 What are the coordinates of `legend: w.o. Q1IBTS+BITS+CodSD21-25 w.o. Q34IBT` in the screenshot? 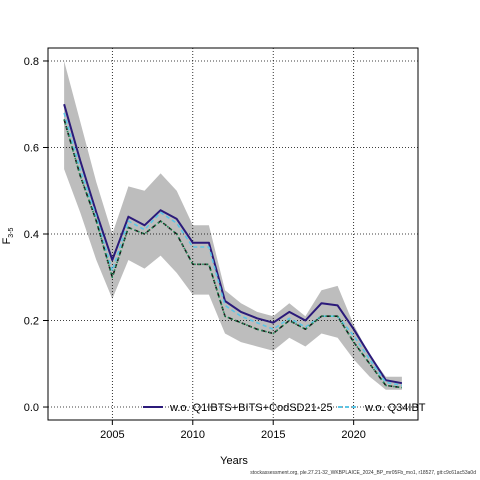 It's located at (284, 408).